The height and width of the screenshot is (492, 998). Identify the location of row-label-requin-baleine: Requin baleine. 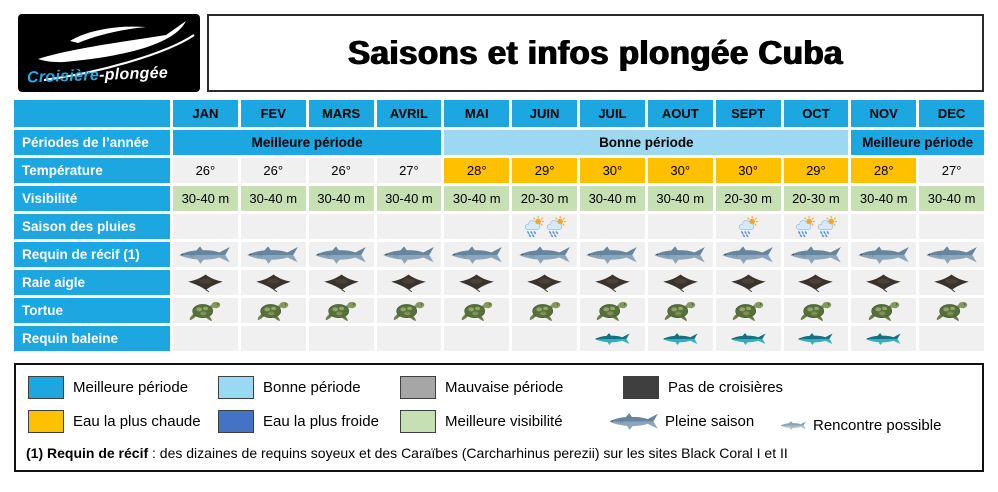
(92, 338).